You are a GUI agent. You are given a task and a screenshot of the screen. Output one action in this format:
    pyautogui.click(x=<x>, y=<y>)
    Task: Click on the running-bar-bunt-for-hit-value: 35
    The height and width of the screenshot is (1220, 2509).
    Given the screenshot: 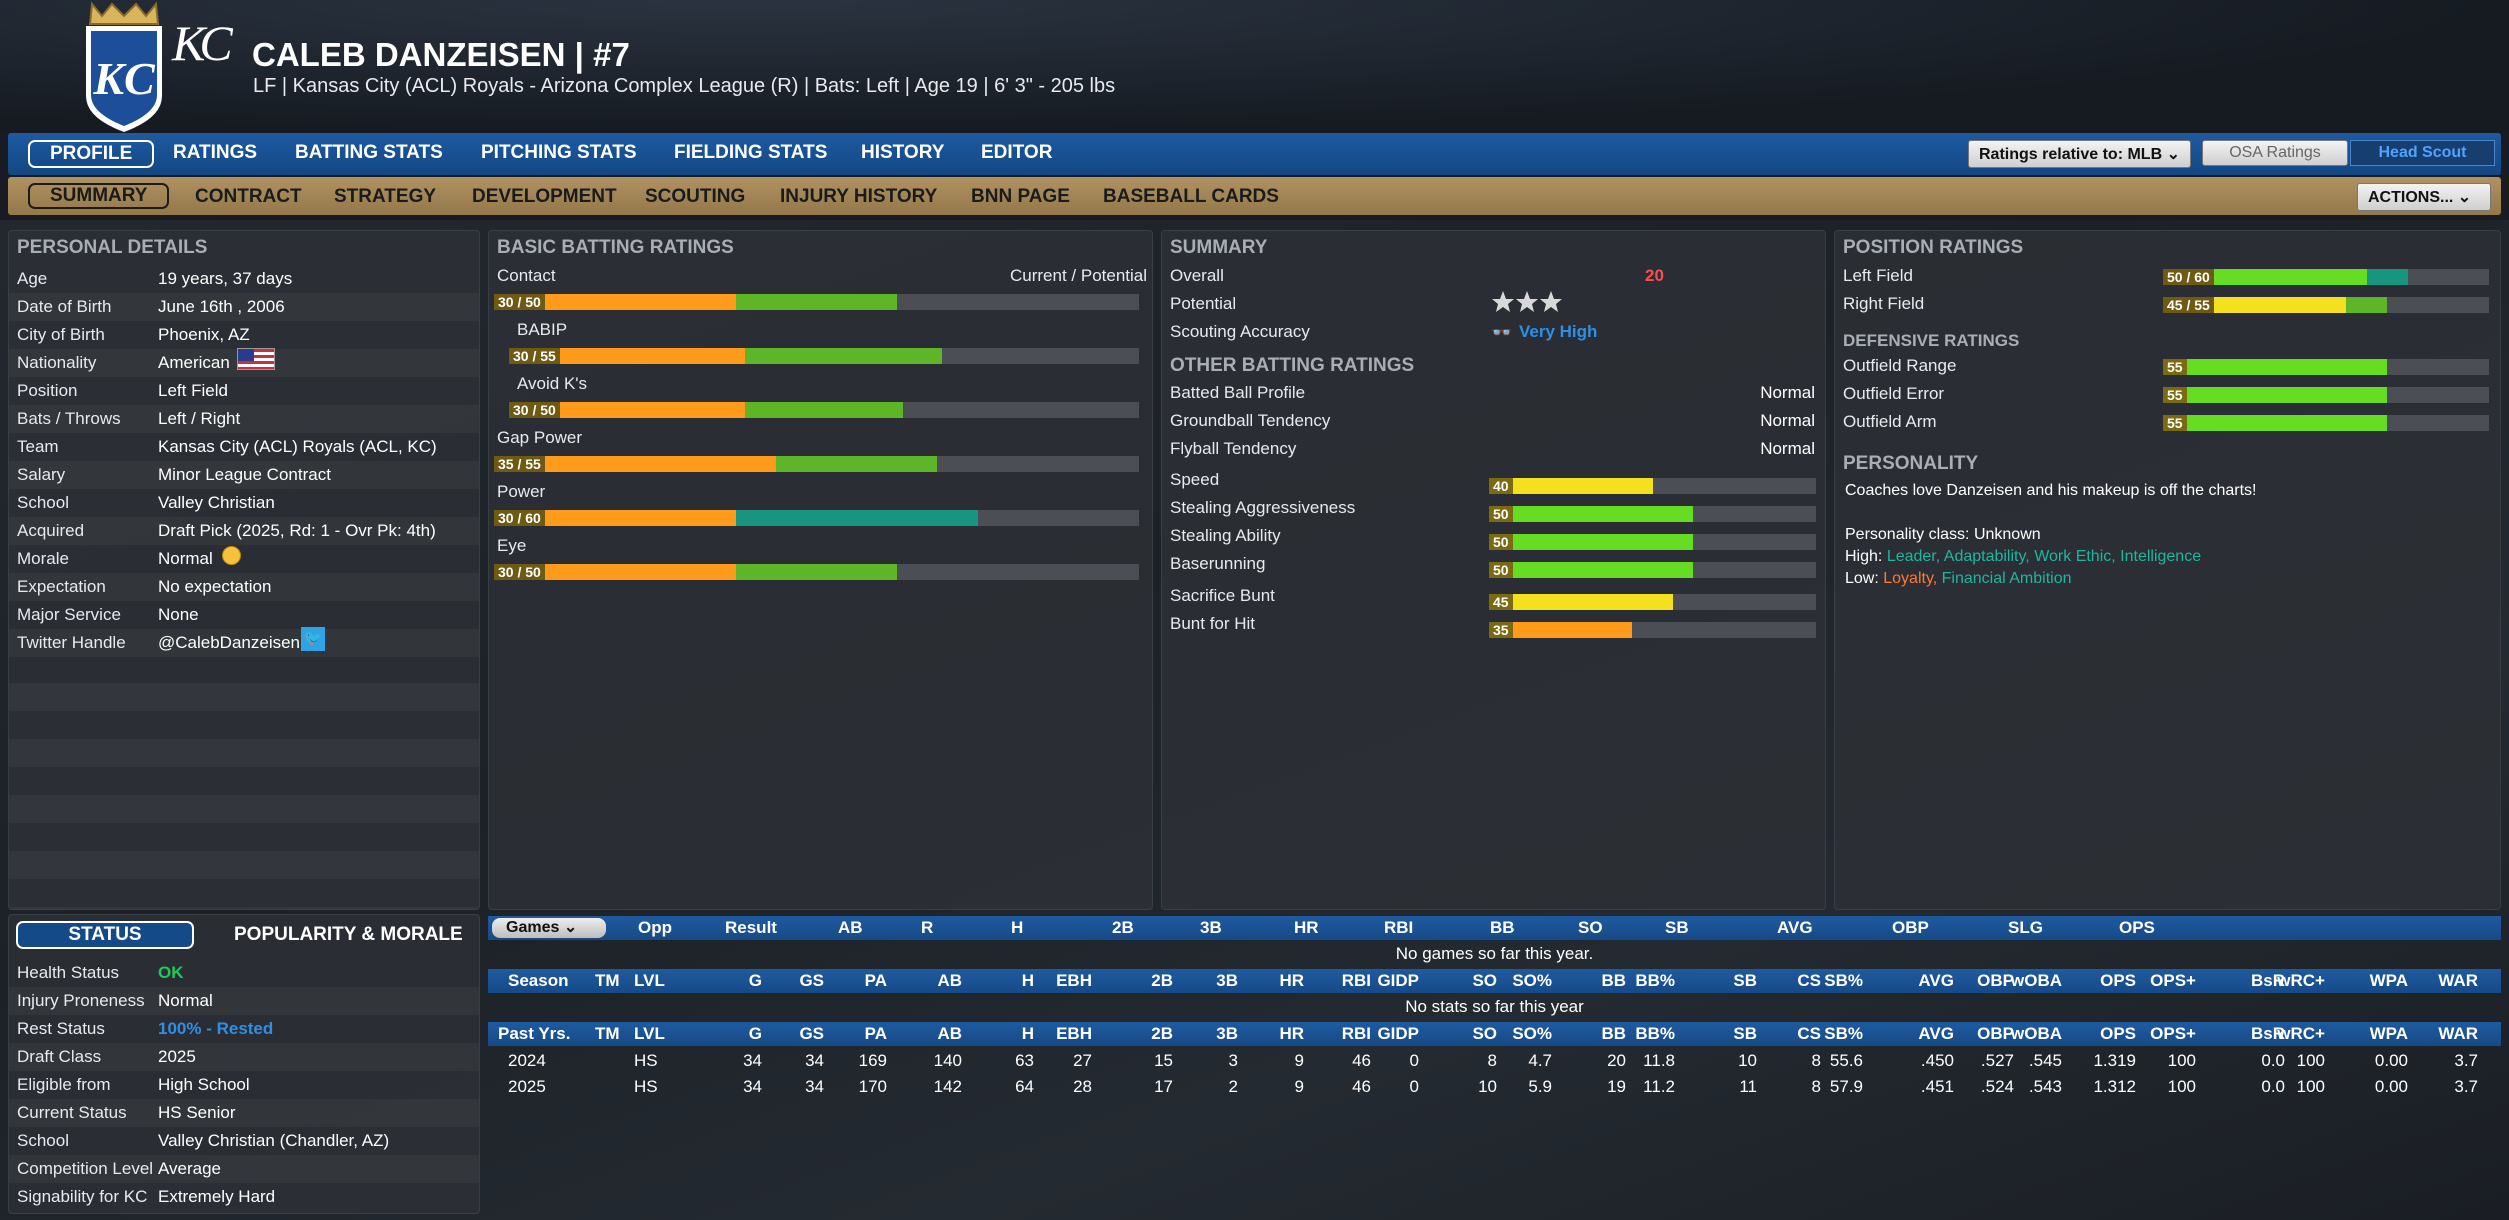 What is the action you would take?
    pyautogui.click(x=1501, y=630)
    